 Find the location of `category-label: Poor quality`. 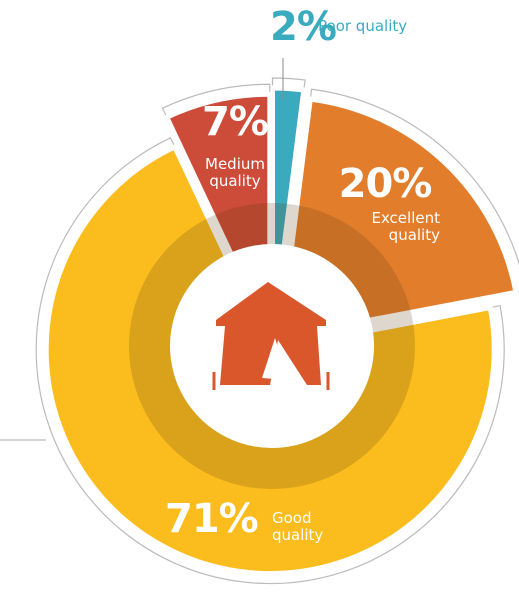

category-label: Poor quality is located at coordinates (363, 26).